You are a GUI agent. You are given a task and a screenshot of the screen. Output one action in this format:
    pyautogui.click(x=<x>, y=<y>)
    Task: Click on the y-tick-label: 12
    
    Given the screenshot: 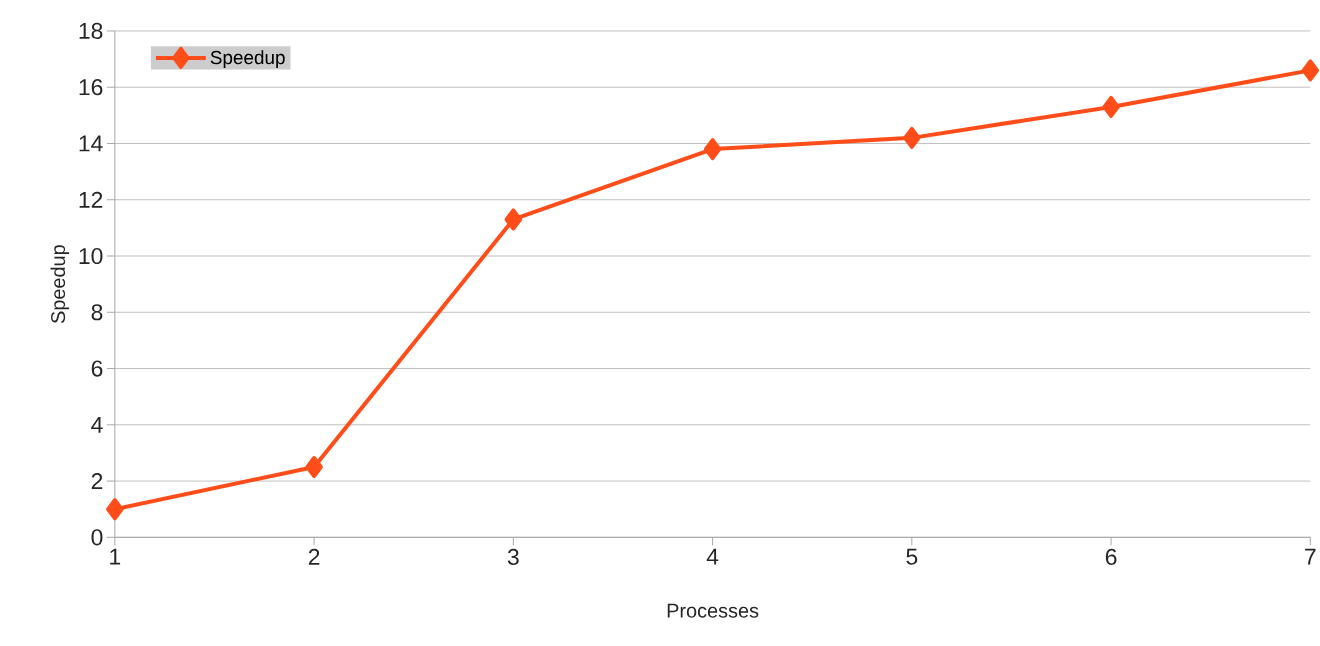 What is the action you would take?
    pyautogui.click(x=91, y=199)
    